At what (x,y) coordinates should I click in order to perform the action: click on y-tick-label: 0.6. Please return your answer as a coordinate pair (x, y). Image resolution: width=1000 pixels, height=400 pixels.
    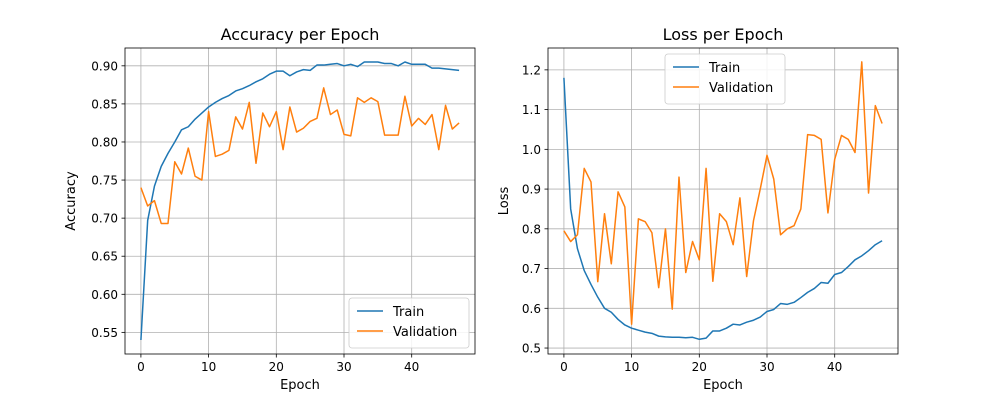
    Looking at the image, I should click on (531, 309).